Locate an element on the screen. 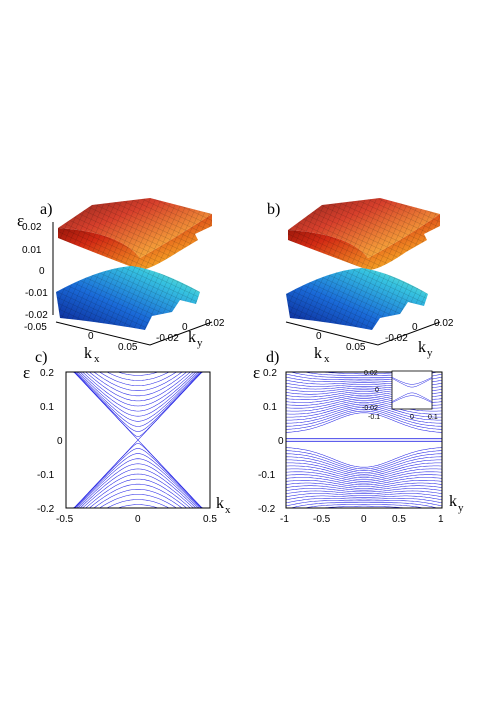 The width and height of the screenshot is (491, 708). chart-c-ytick: -0.1 is located at coordinates (46, 475).